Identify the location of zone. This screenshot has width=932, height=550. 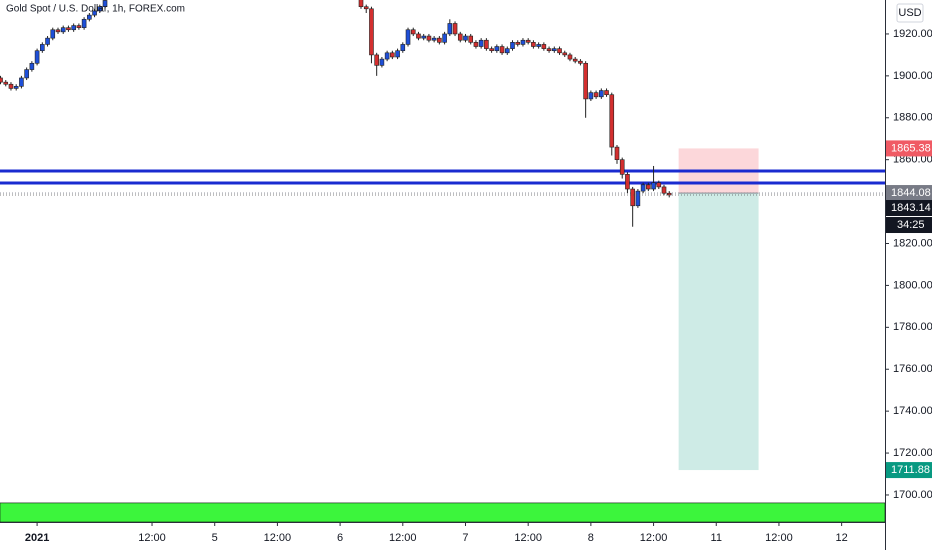
(442, 512).